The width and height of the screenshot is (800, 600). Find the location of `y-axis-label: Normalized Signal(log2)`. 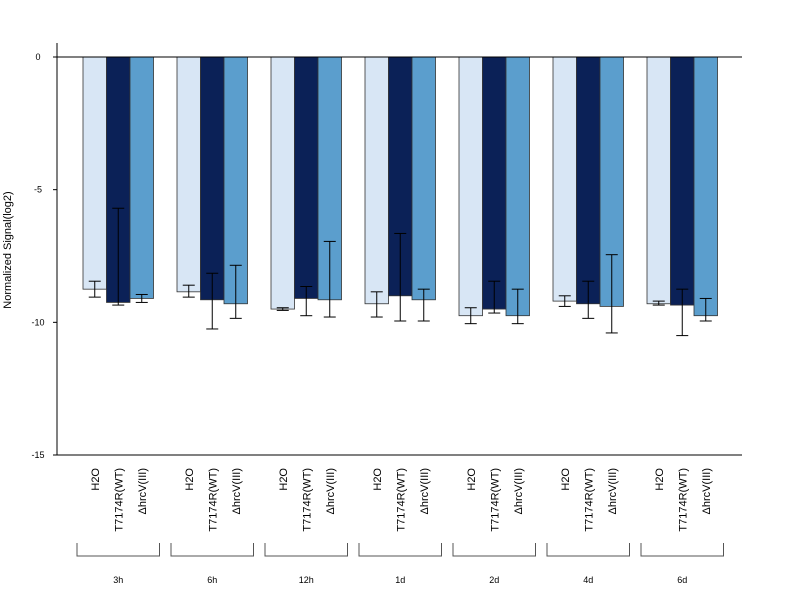

y-axis-label: Normalized Signal(log2) is located at coordinates (8, 249).